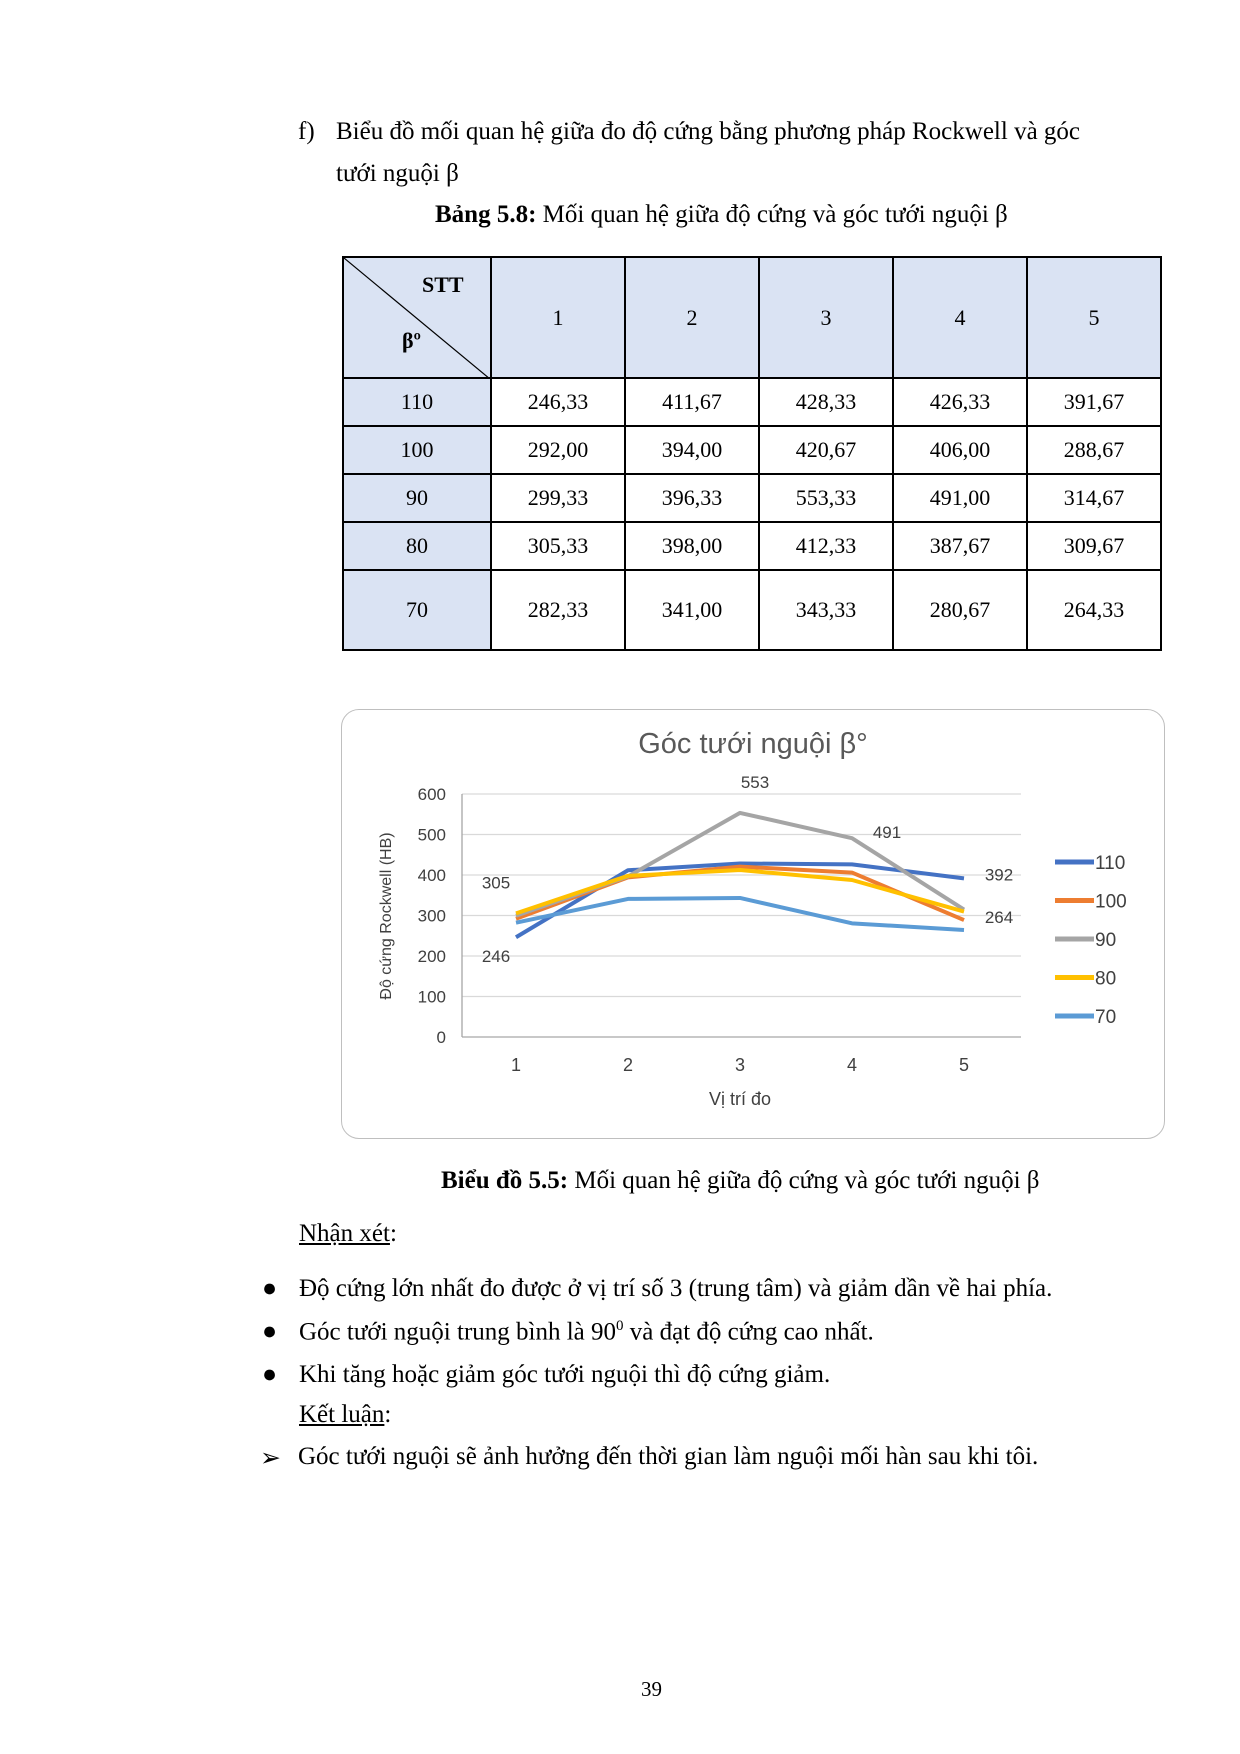 The image size is (1240, 1754). What do you see at coordinates (558, 610) in the screenshot?
I see `table-cell: 282,33` at bounding box center [558, 610].